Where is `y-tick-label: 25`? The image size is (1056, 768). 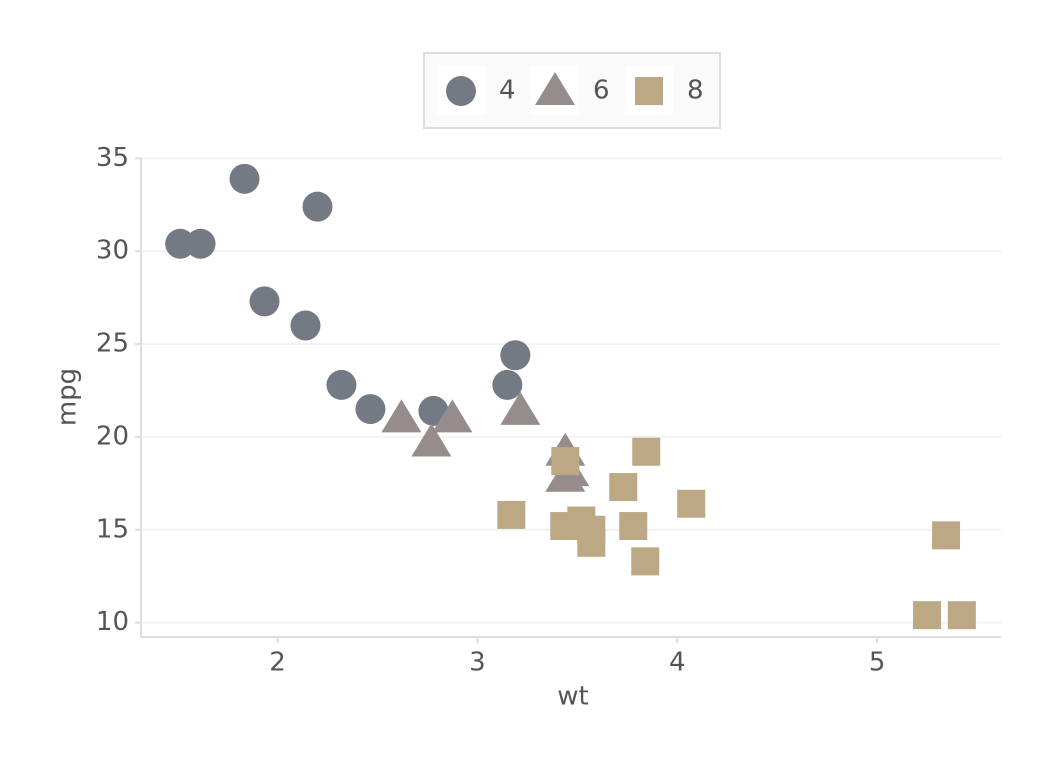 y-tick-label: 25 is located at coordinates (112, 344).